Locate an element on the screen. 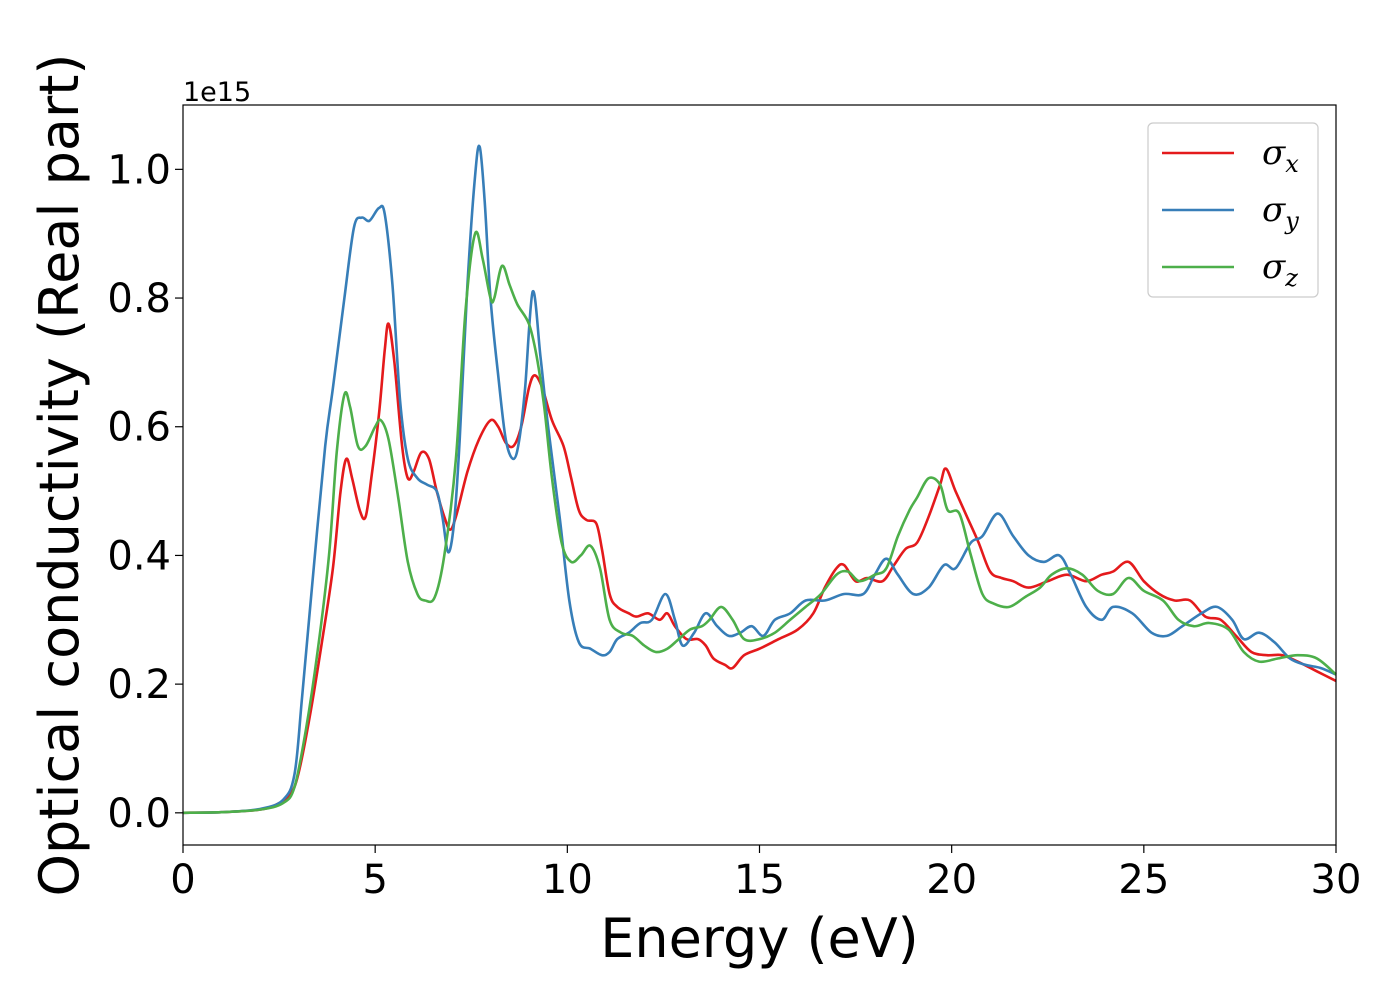 This screenshot has height=1000, width=1400. y-tick-label: 0.0 is located at coordinates (139, 814).